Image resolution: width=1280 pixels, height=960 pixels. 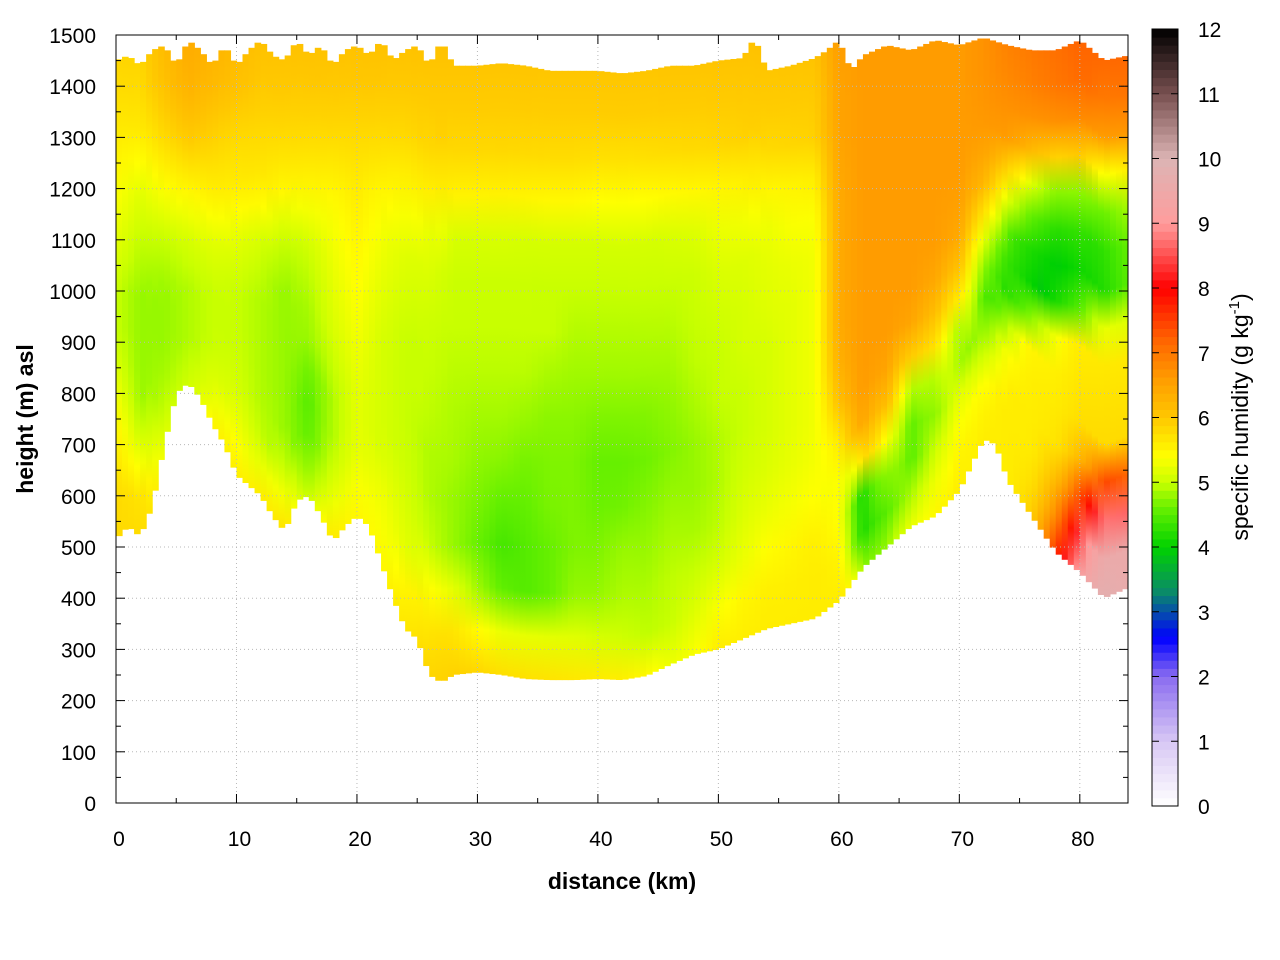 What do you see at coordinates (78, 548) in the screenshot?
I see `y-tick-label: 500` at bounding box center [78, 548].